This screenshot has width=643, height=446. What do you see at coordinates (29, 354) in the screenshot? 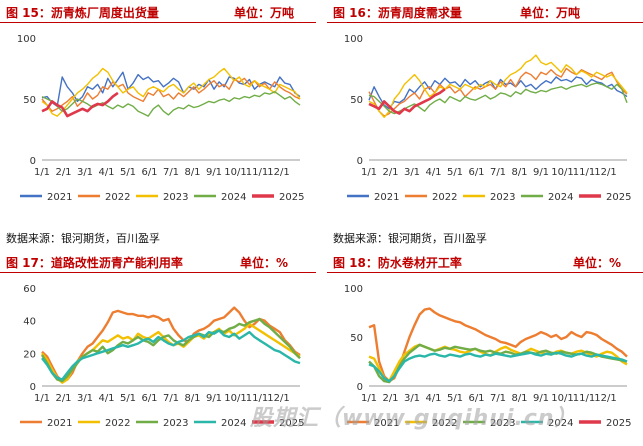
I see `y-tick-label: 20` at bounding box center [29, 354].